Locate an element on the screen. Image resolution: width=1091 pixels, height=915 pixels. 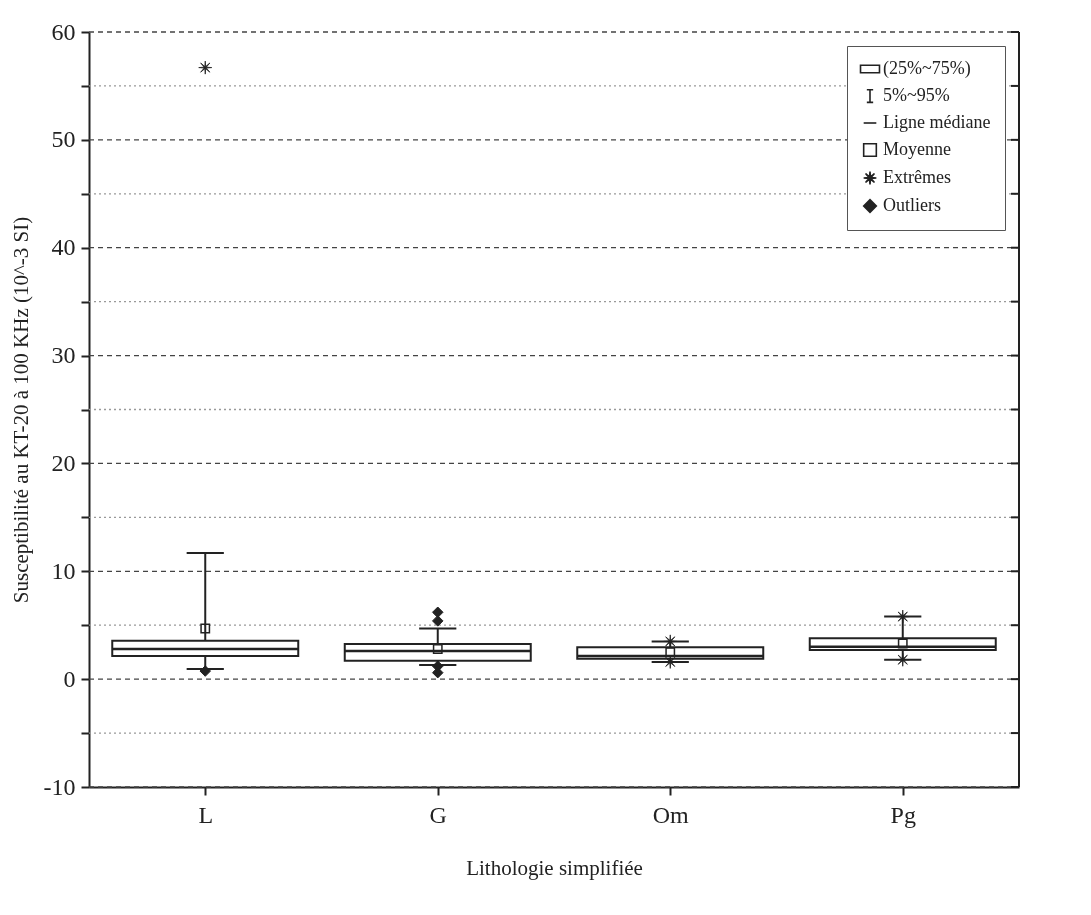
y-tick-label: -10 is located at coordinates (59, 786).